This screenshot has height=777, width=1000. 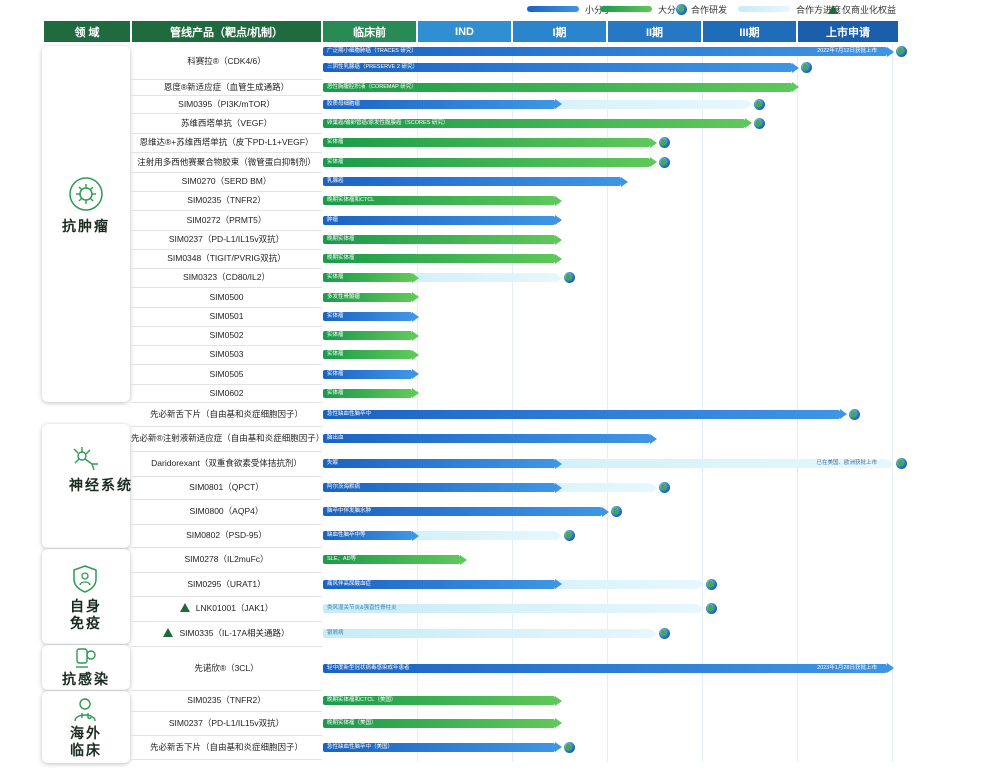 I want to click on bar-indication-text: 多发性骨髓瘤, so click(x=344, y=296).